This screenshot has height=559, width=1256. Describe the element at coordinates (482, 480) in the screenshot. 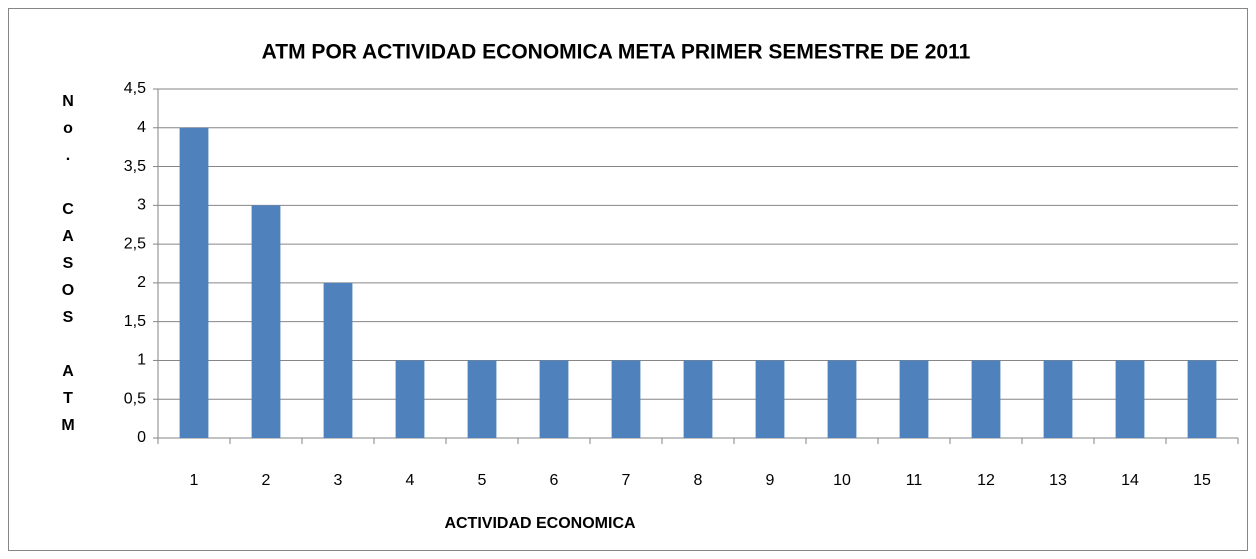

I see `x-tick-label: 5` at that location.